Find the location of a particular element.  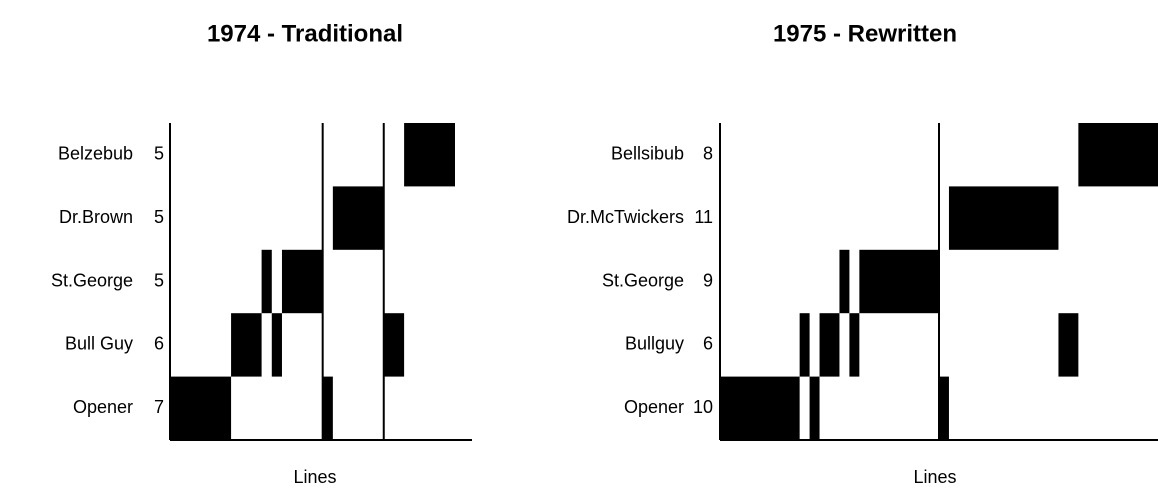

row-count: 8 is located at coordinates (708, 153).